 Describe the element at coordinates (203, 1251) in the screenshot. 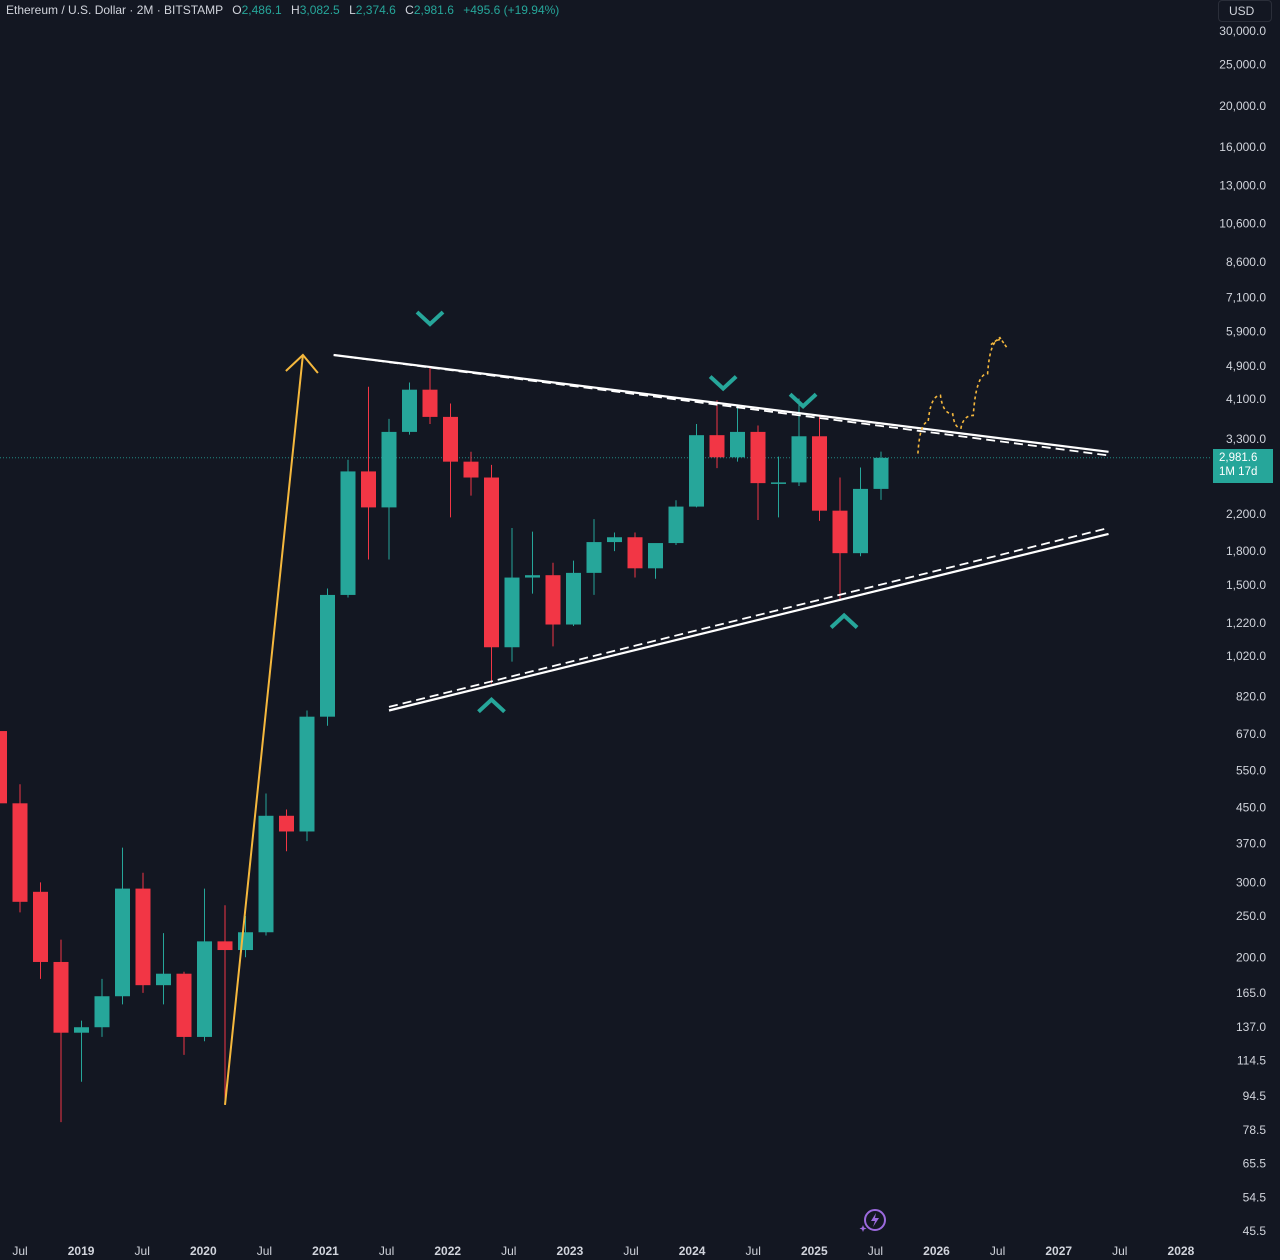

I see `time-tick-label: 2020` at that location.